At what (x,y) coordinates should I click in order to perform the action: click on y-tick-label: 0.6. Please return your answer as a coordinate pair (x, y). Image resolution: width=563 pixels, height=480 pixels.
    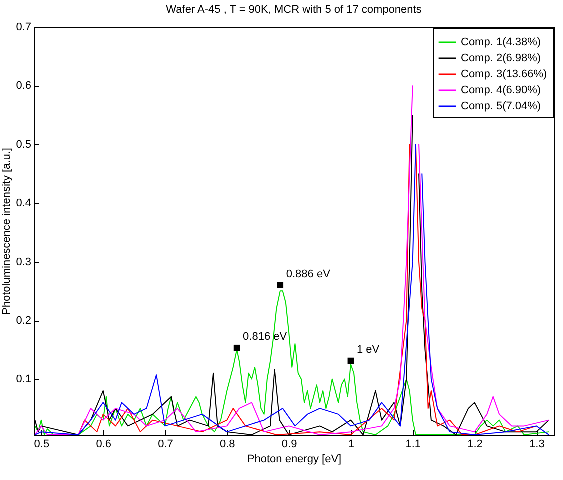
    Looking at the image, I should click on (24, 86).